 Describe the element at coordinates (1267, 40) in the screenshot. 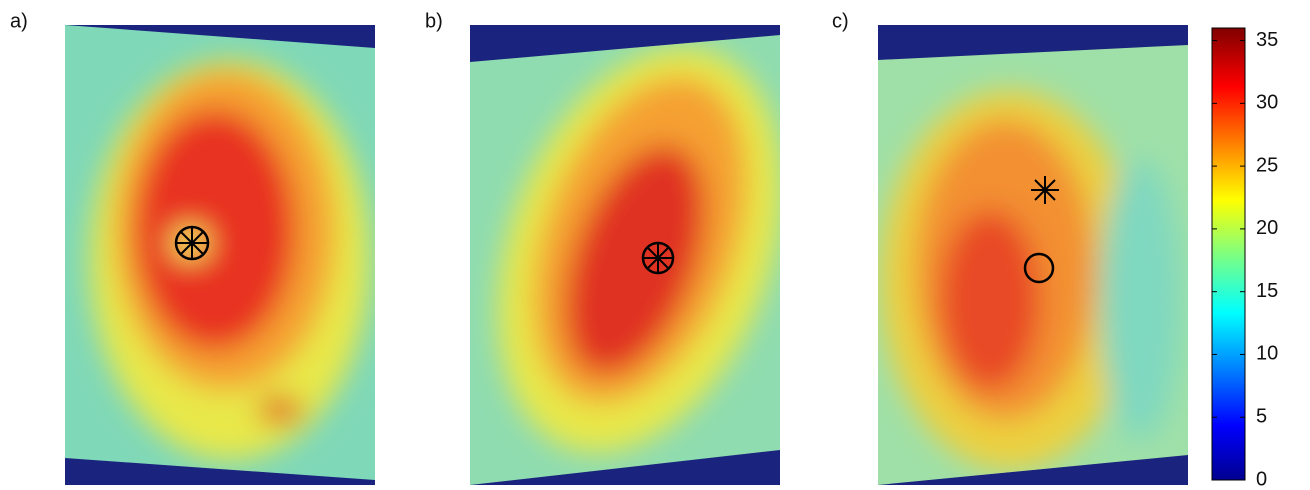

I see `tick-label: 35` at that location.